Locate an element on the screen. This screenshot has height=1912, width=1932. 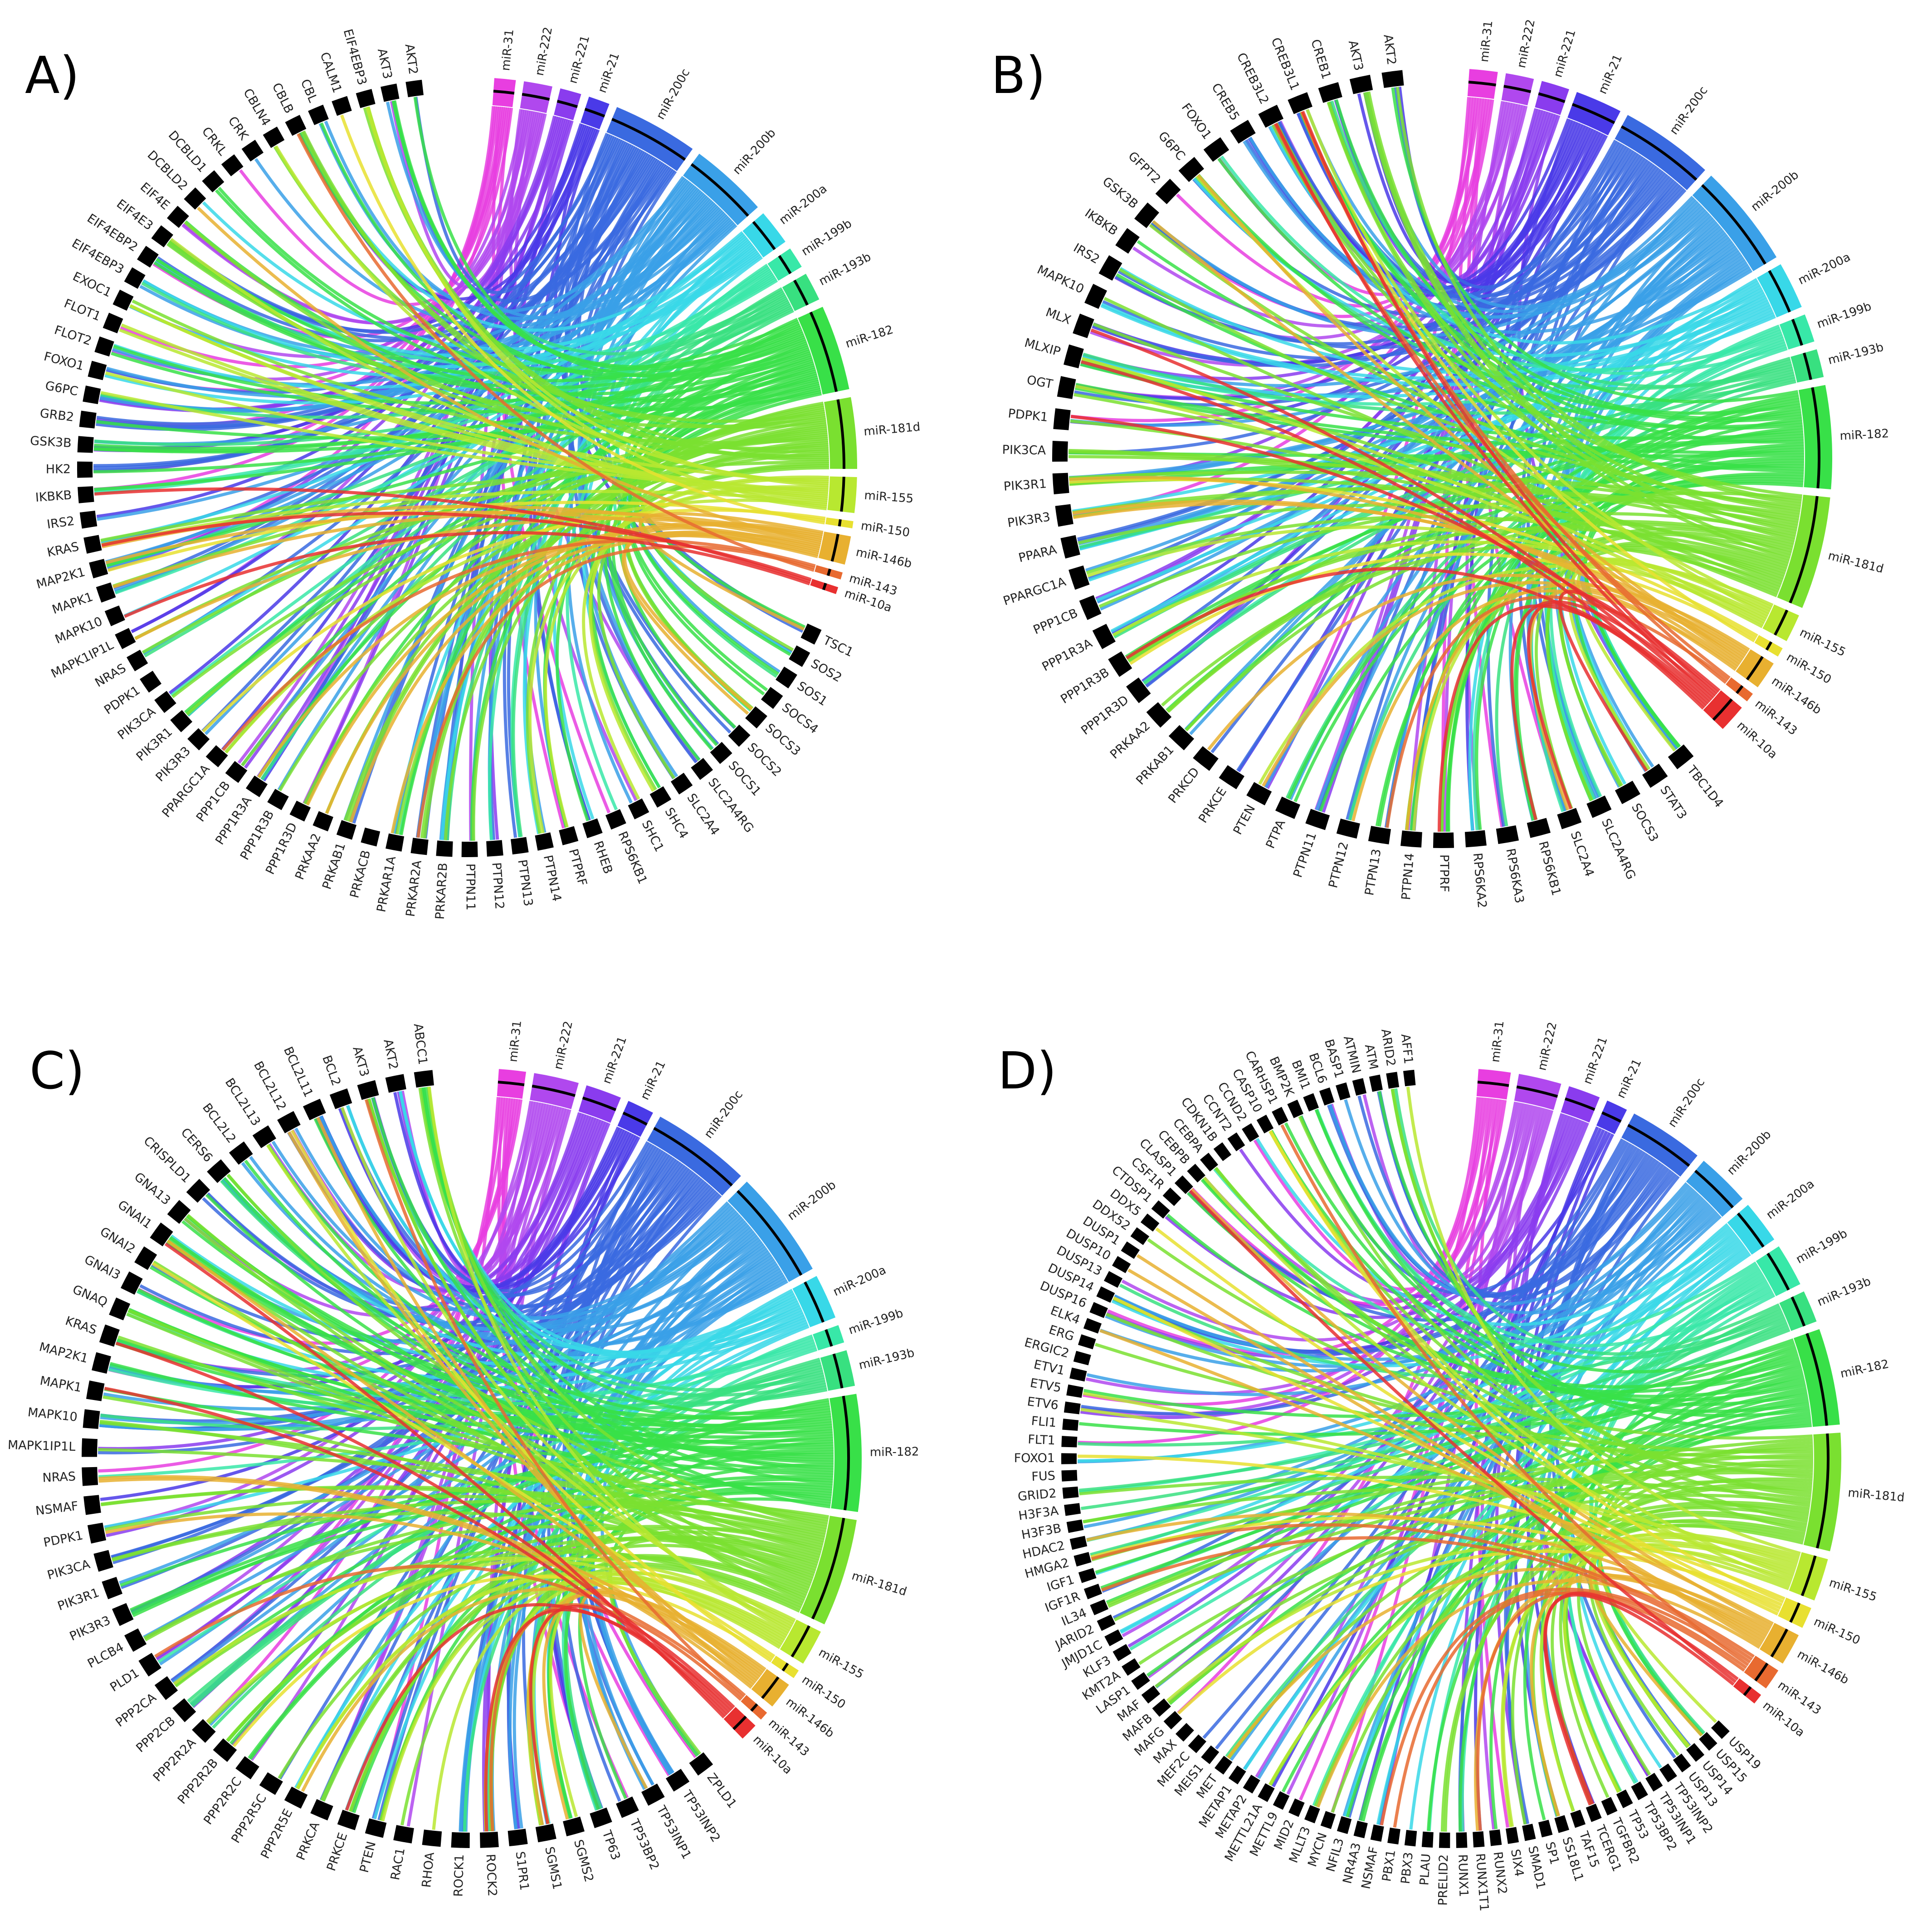
mirna-arc is located at coordinates (840, 433).